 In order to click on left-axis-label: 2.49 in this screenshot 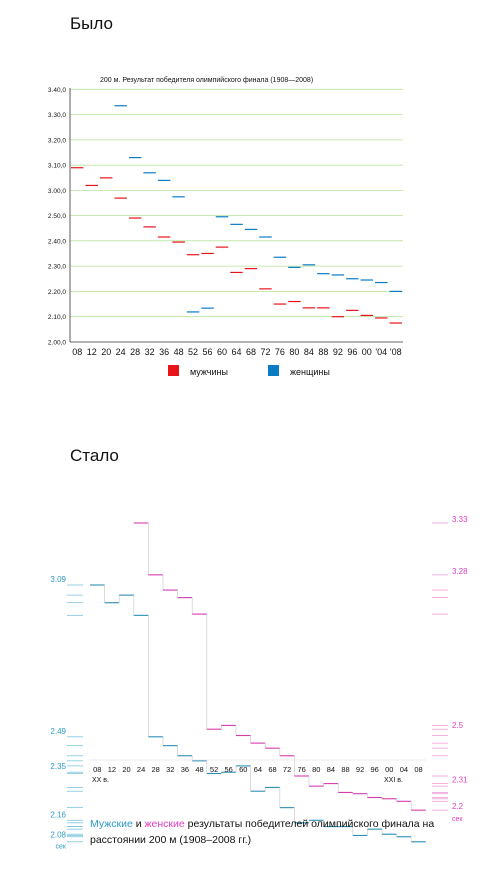, I will do `click(58, 731)`.